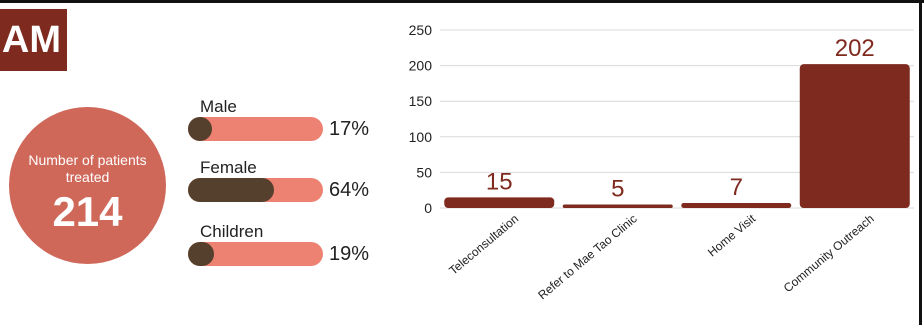 This screenshot has height=325, width=924. I want to click on stat-label: Male, so click(218, 106).